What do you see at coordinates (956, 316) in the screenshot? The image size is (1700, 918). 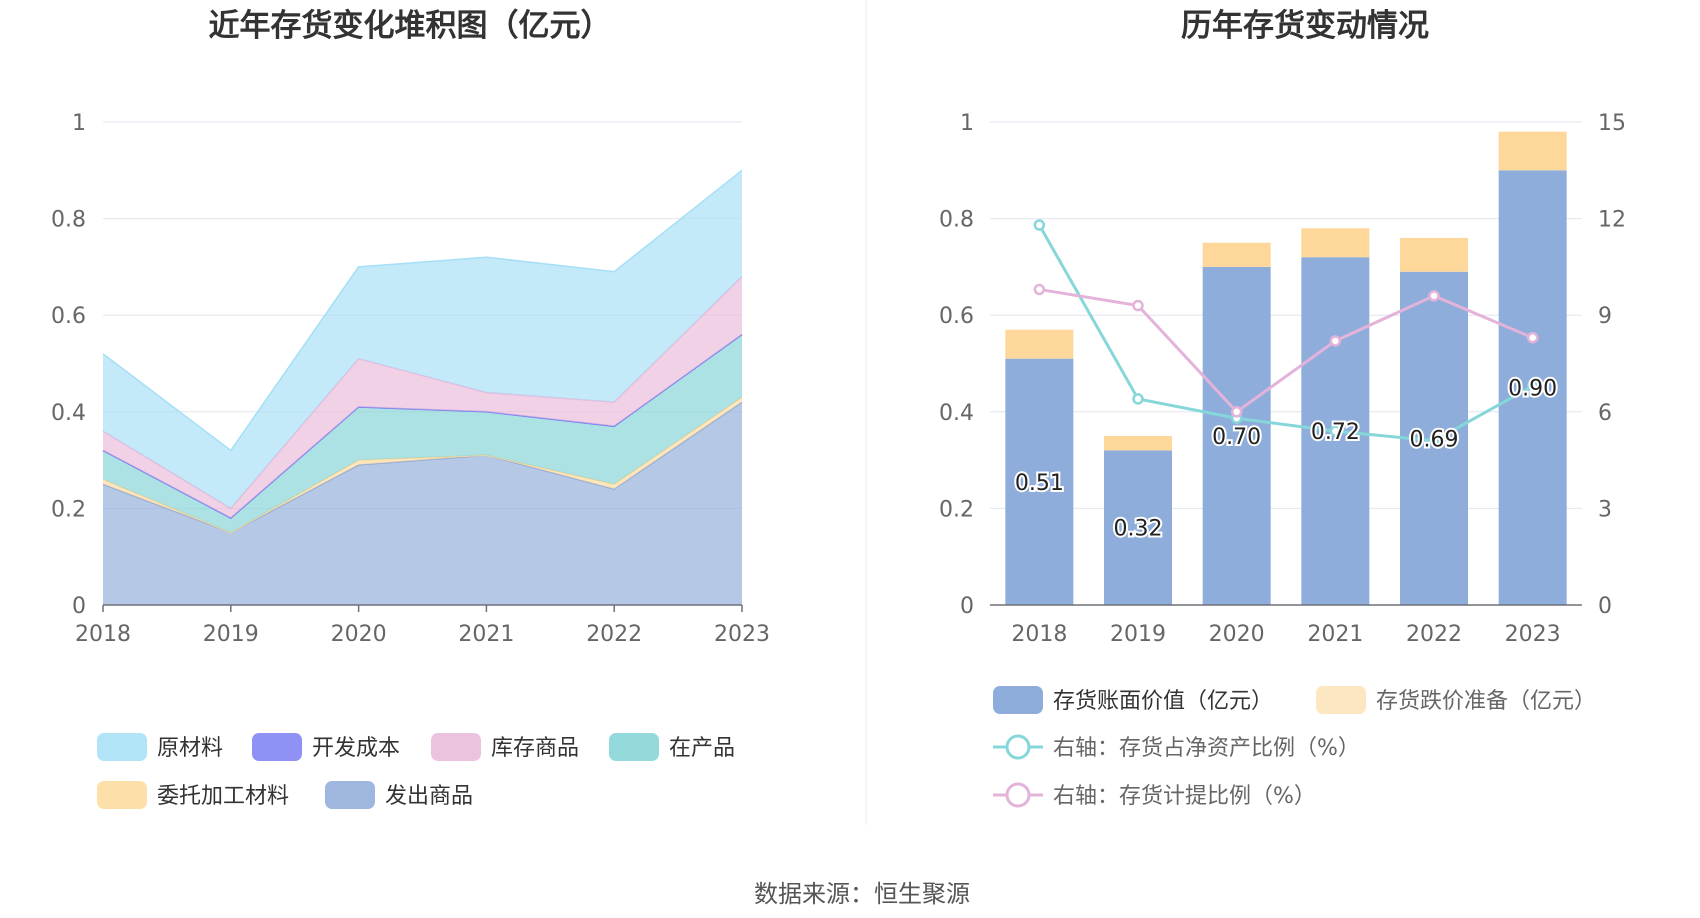 I see `right-left-y-tick-label: 0.6` at bounding box center [956, 316].